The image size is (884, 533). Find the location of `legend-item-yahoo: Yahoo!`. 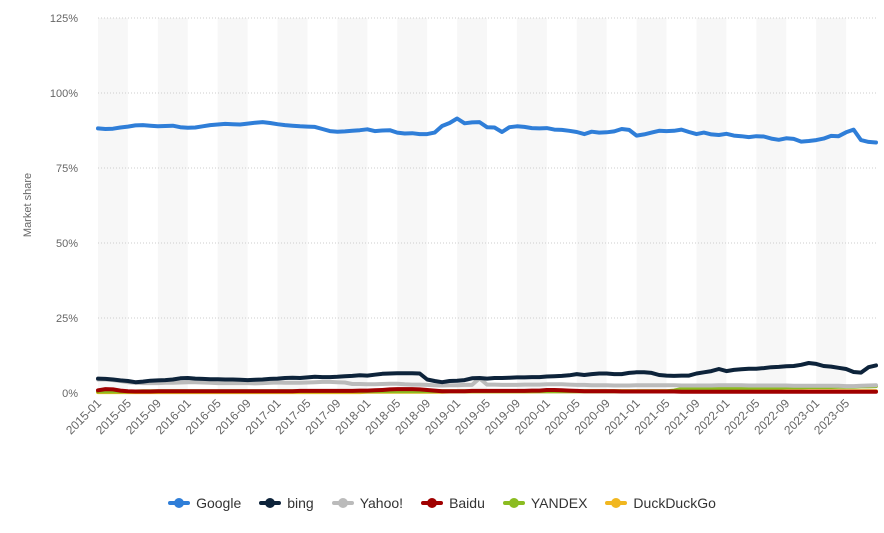

legend-item-yahoo: Yahoo! is located at coordinates (367, 503).